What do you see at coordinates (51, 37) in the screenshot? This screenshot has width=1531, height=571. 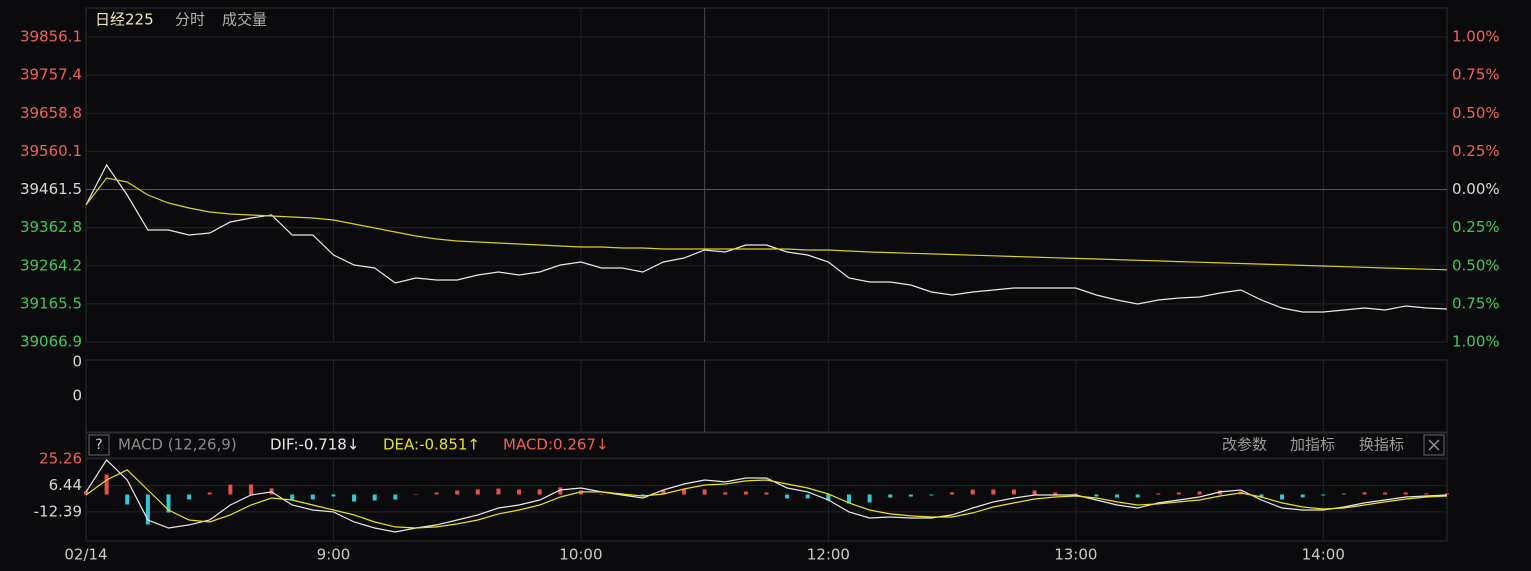 I see `y-tick-label: 39856.1` at bounding box center [51, 37].